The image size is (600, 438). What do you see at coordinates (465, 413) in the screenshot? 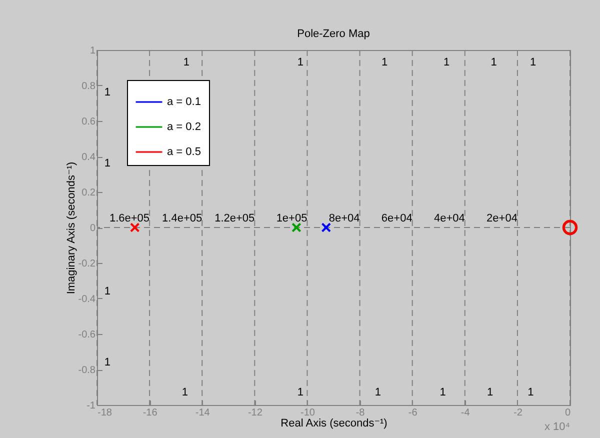
I see `x-tick-label: -4` at bounding box center [465, 413].